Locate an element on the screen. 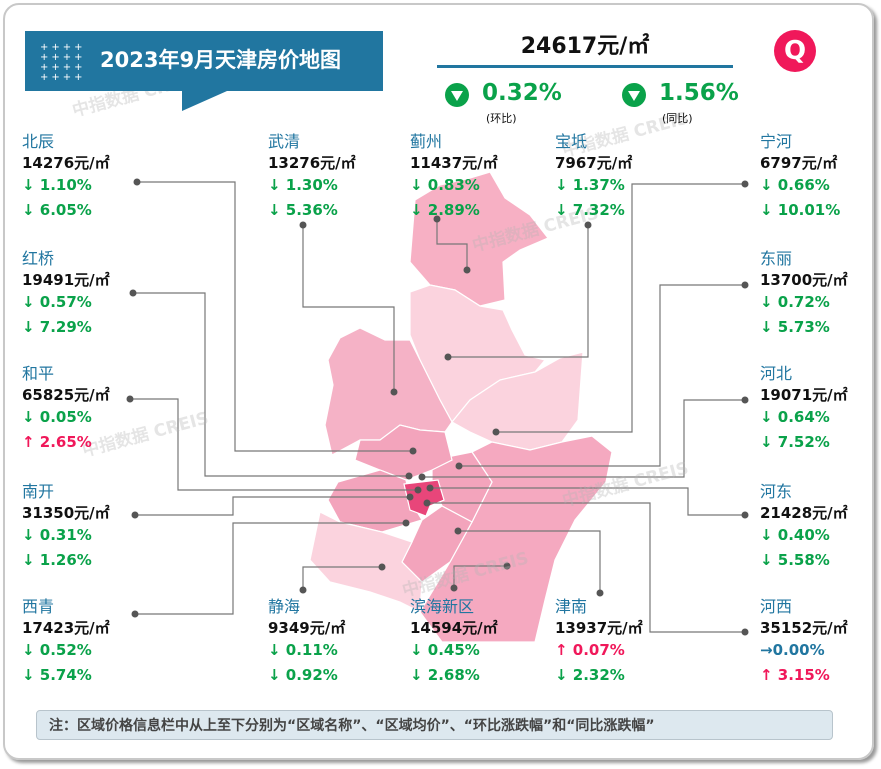  district-mom: ↓ 0.83% is located at coordinates (445, 185).